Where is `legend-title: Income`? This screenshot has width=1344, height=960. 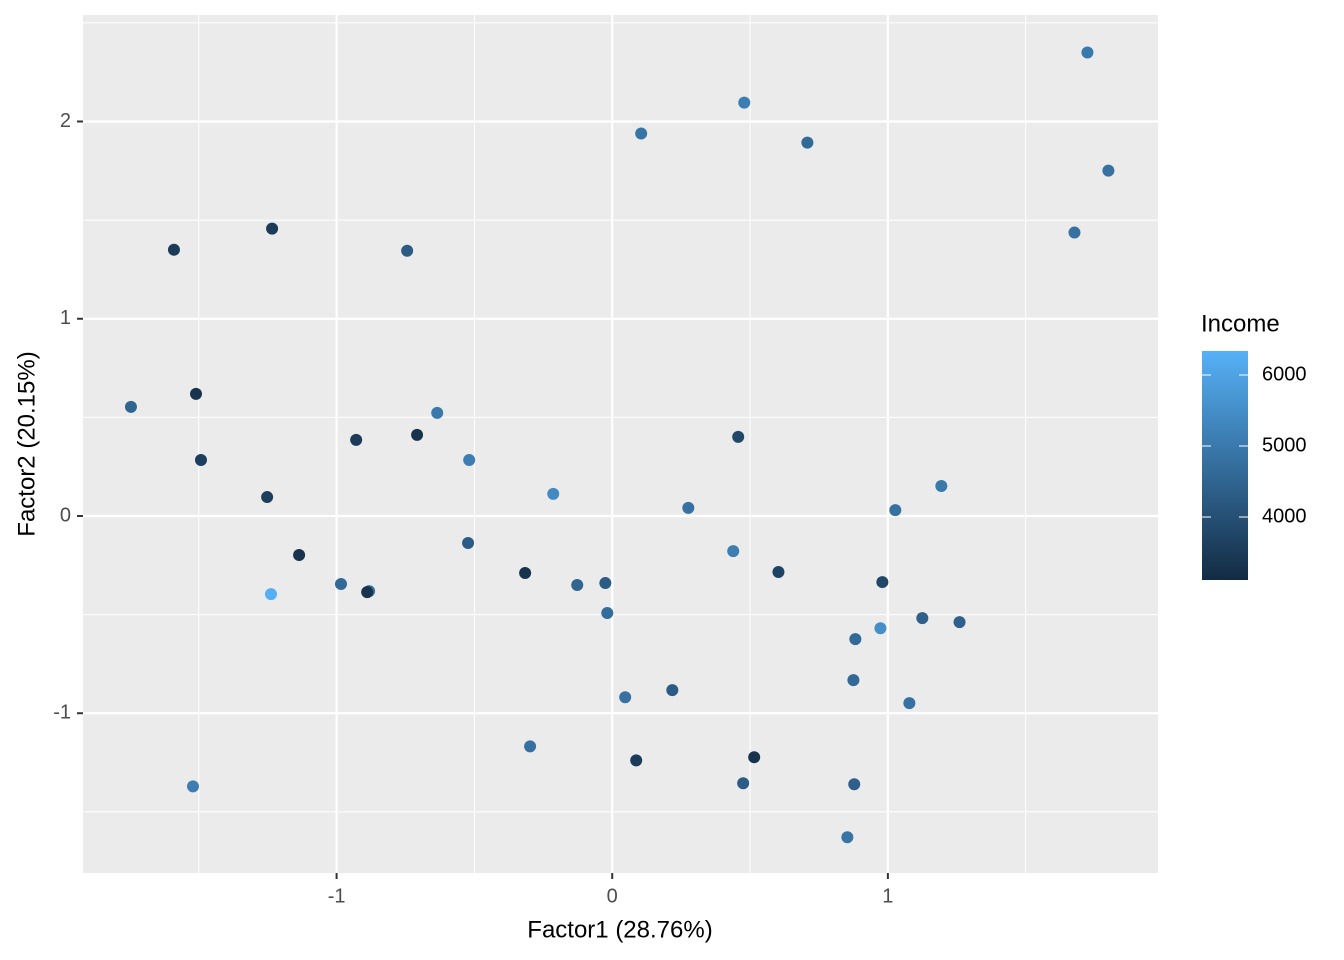
legend-title: Income is located at coordinates (1240, 323).